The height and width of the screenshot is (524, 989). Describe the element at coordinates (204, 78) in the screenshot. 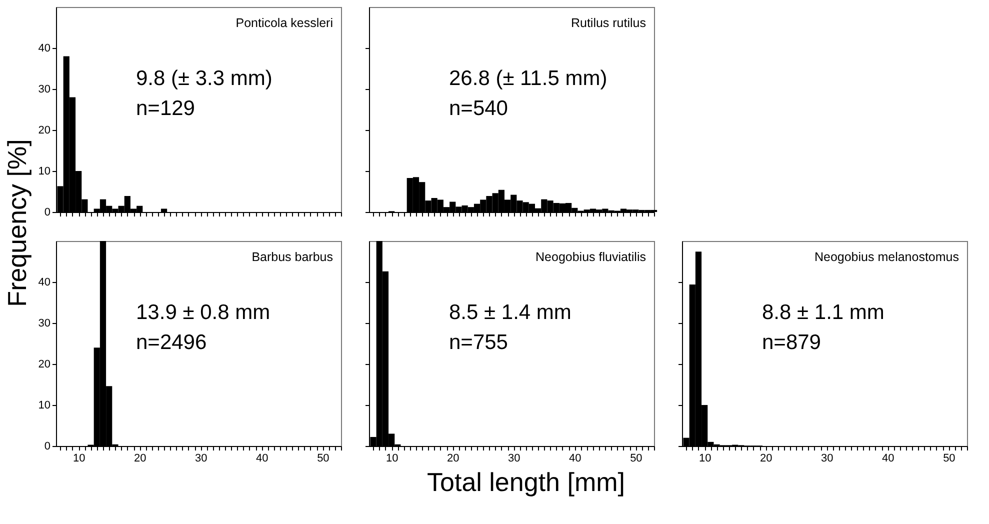

I see `annotation: 9.8 (± 3.3 mm)` at that location.